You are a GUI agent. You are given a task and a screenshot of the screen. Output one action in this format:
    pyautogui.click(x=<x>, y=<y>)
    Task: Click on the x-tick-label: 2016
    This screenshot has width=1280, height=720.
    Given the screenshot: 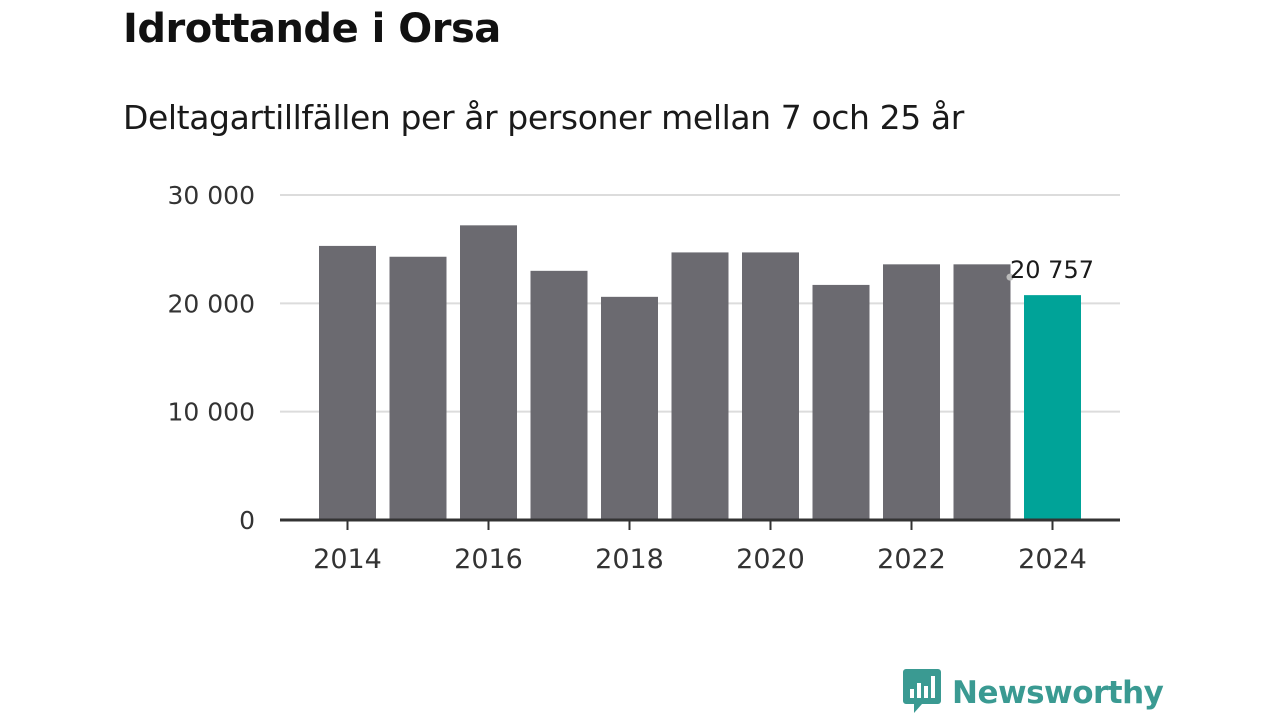 What is the action you would take?
    pyautogui.click(x=488, y=559)
    